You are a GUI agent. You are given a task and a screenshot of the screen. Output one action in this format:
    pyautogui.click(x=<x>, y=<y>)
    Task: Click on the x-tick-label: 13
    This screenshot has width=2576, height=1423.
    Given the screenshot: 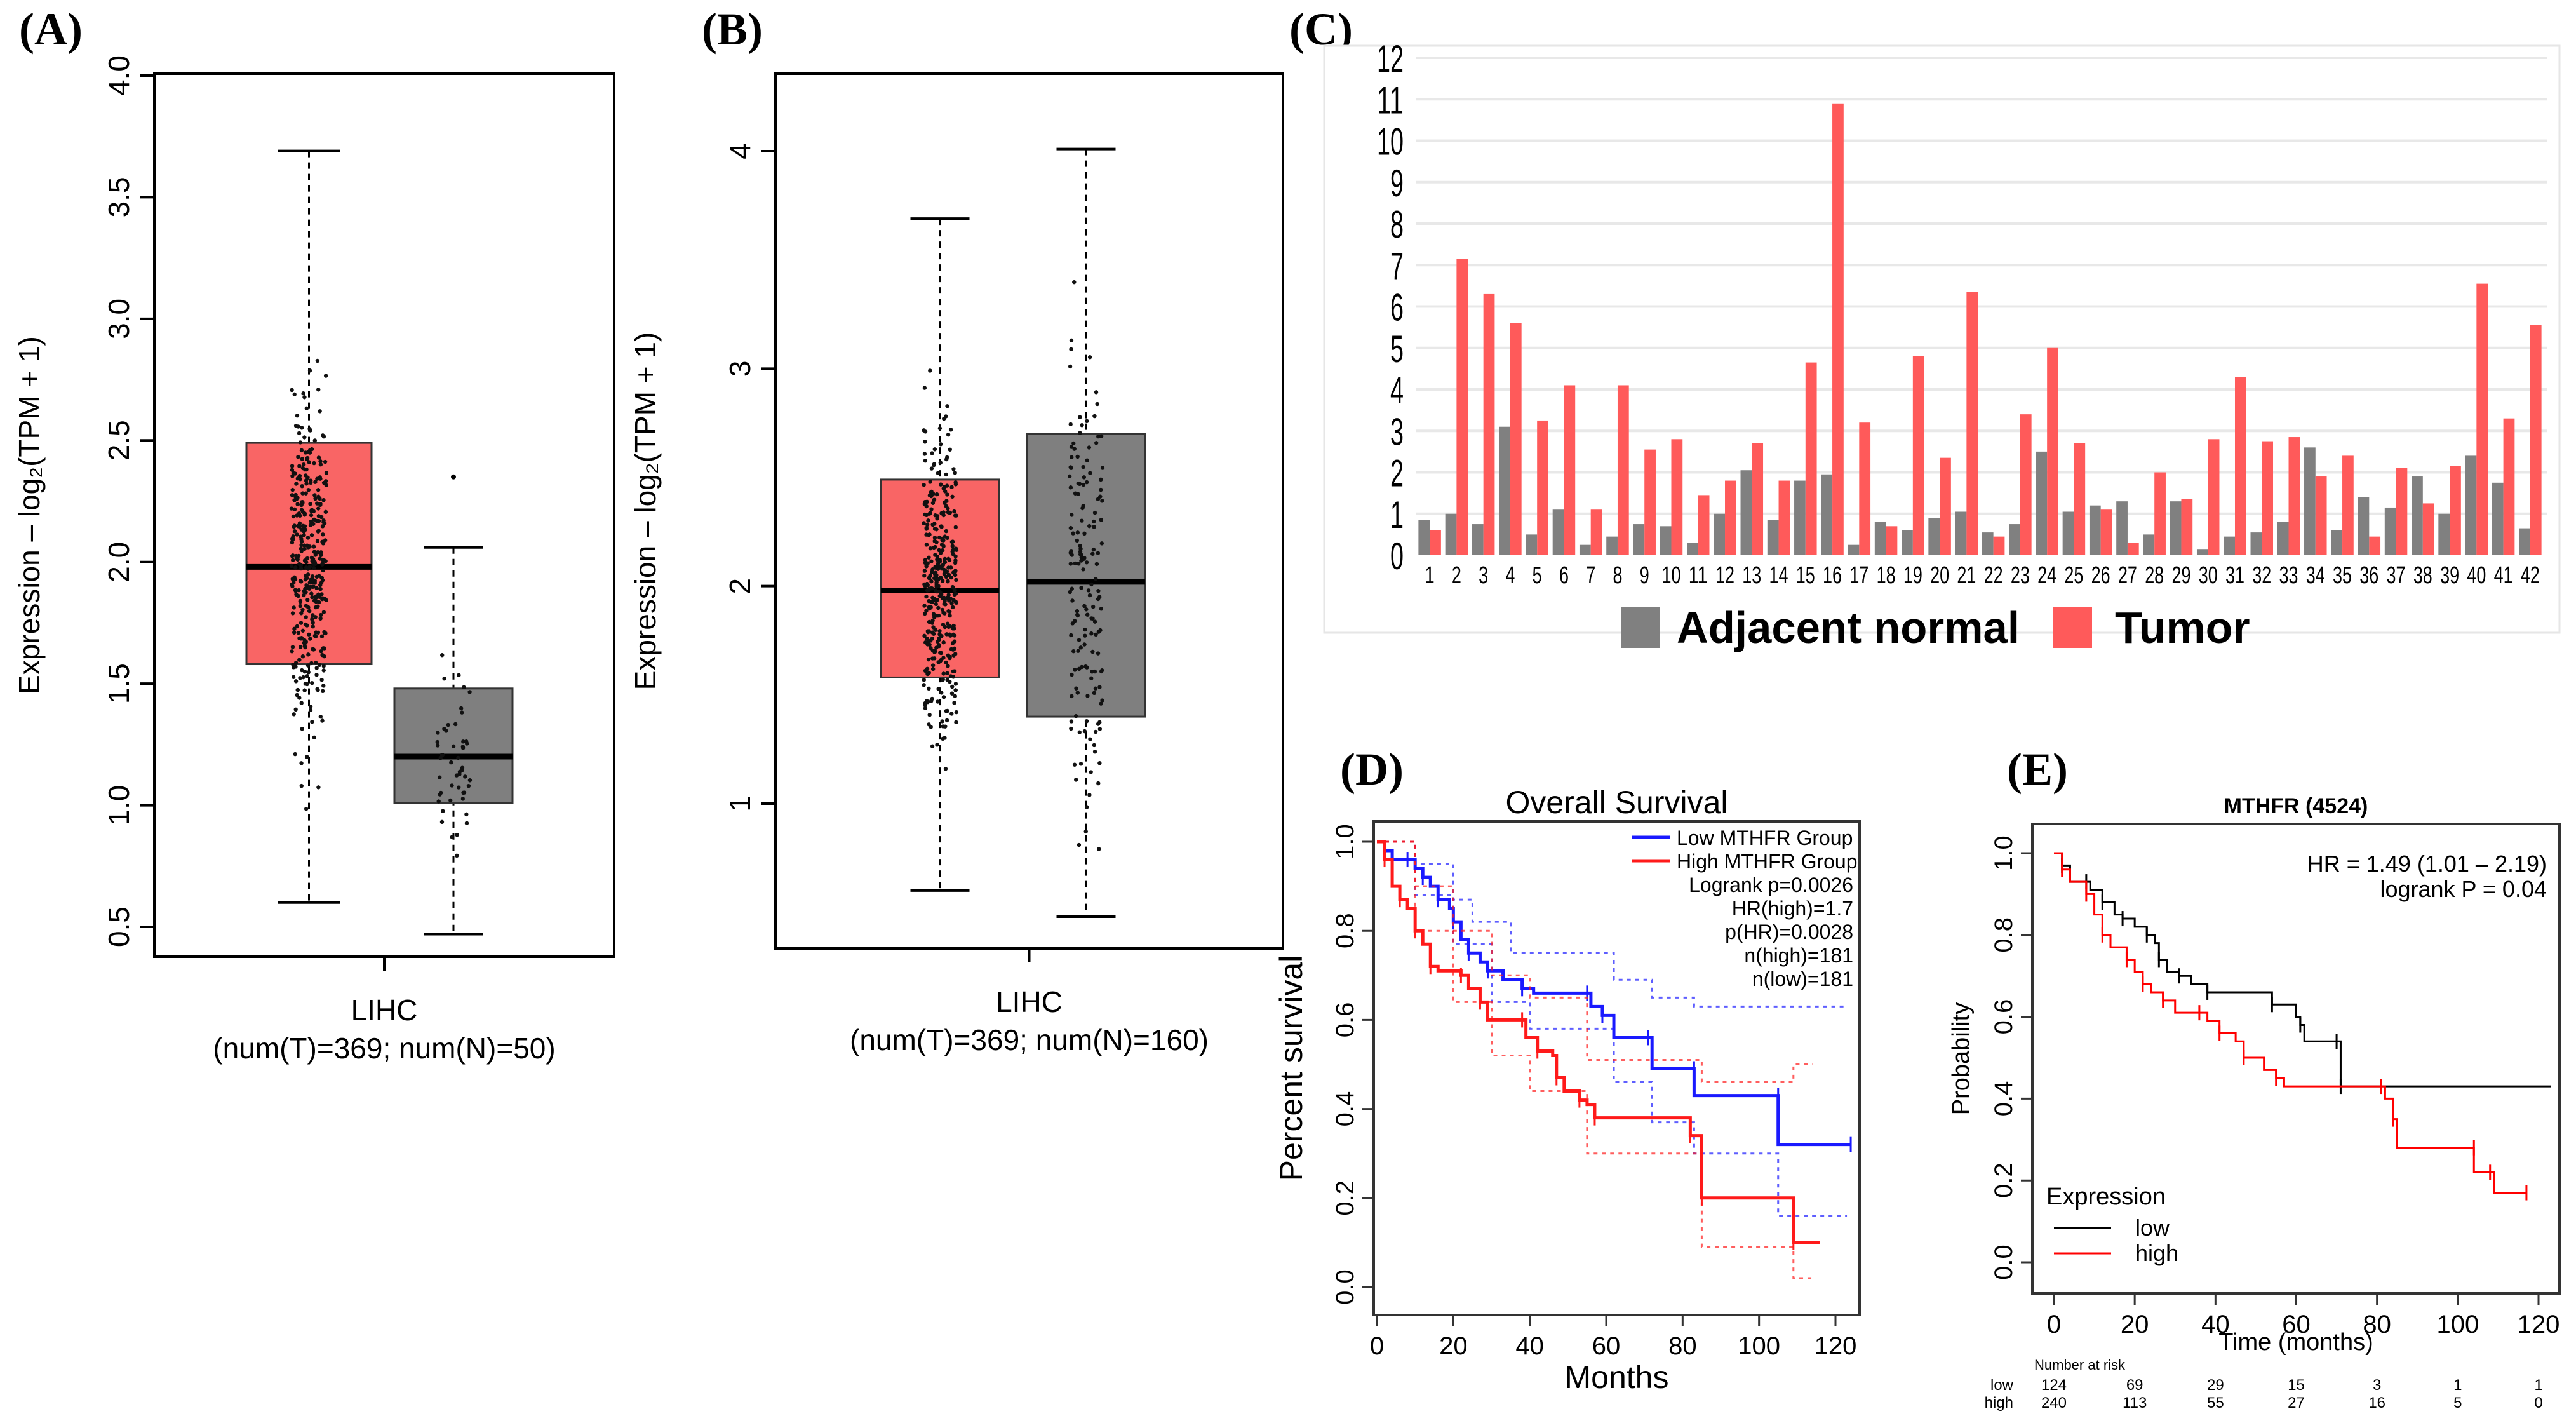 What is the action you would take?
    pyautogui.click(x=1751, y=575)
    